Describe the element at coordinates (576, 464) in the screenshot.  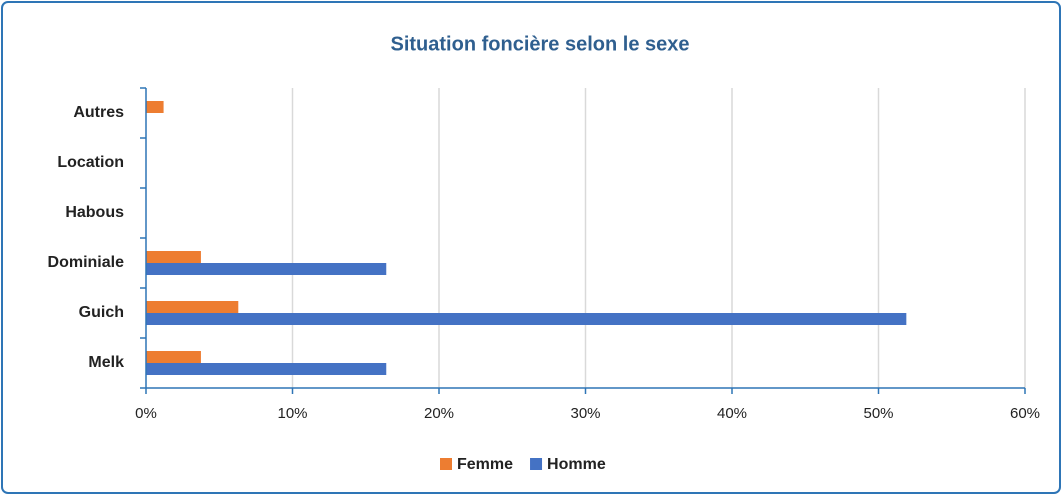
I see `legend-label: Homme` at that location.